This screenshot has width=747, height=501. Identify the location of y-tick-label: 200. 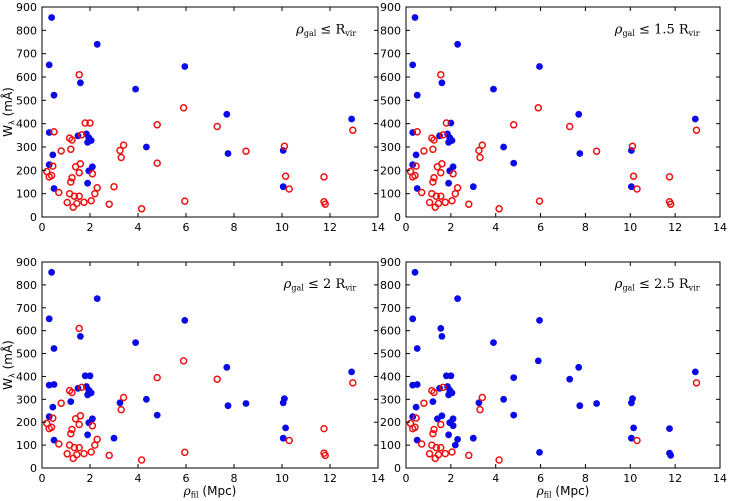
(390, 170).